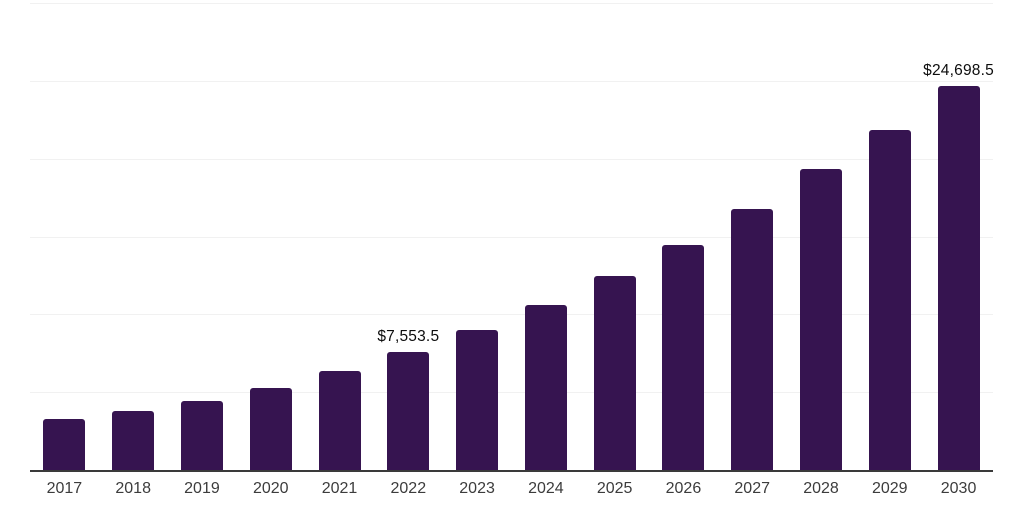 Image resolution: width=1024 pixels, height=512 pixels. I want to click on bar-2027, so click(752, 339).